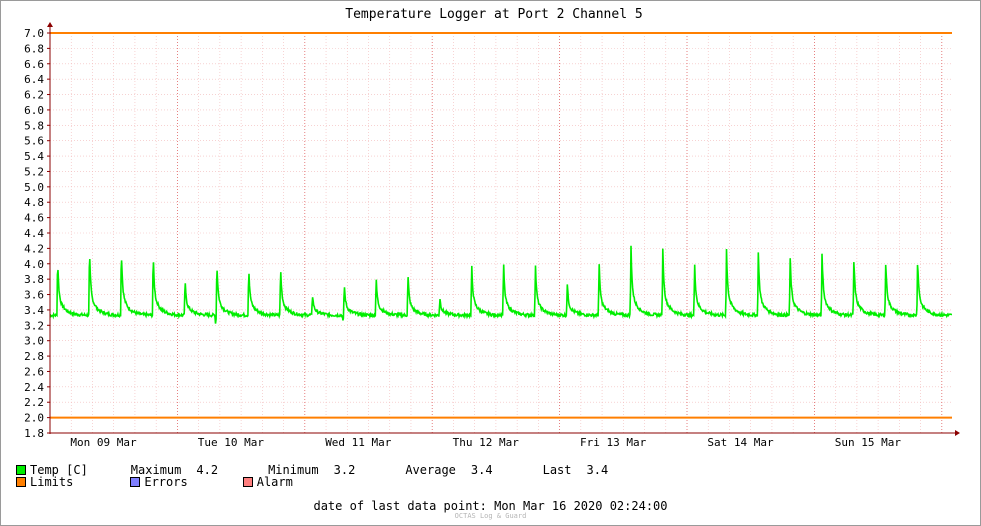 The image size is (981, 526). I want to click on x-tick-label: Mon 09 Mar, so click(103, 442).